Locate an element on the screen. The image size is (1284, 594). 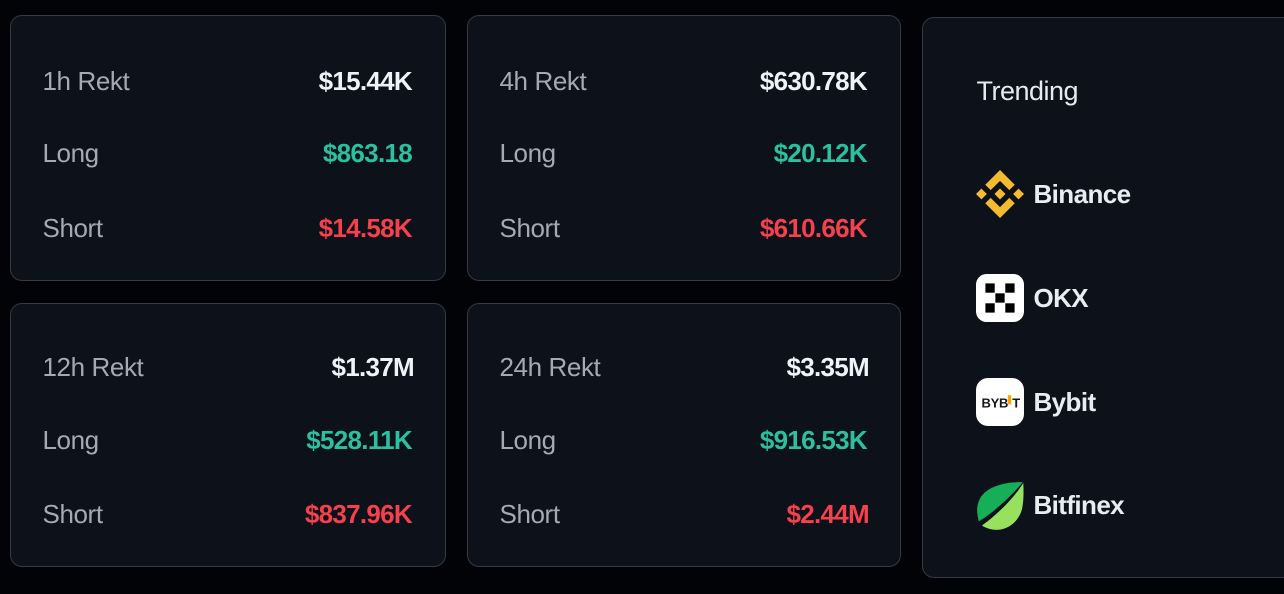
svg-text: T is located at coordinates (1016, 402).